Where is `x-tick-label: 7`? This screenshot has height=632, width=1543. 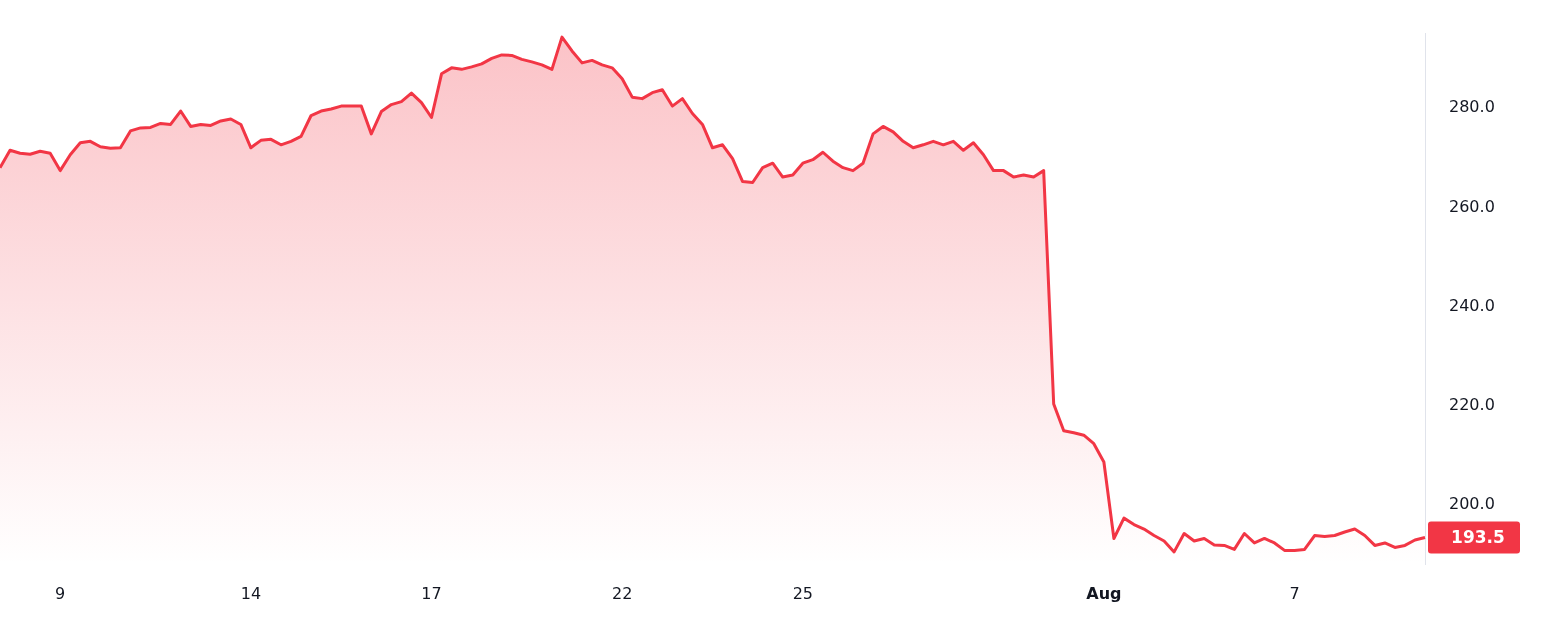
x-tick-label: 7 is located at coordinates (1294, 593).